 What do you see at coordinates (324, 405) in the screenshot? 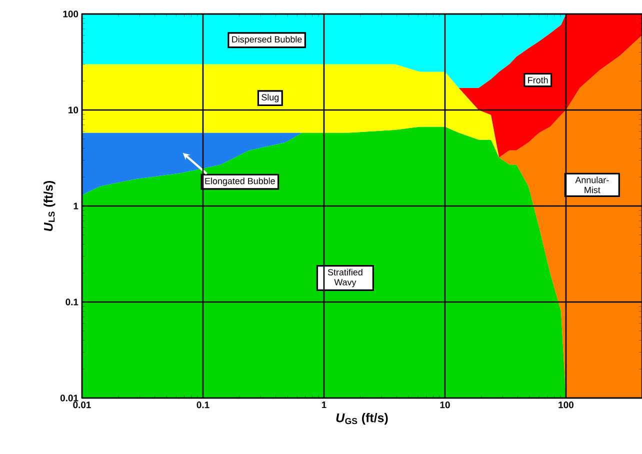
I see `x-tick-label: 1` at bounding box center [324, 405].